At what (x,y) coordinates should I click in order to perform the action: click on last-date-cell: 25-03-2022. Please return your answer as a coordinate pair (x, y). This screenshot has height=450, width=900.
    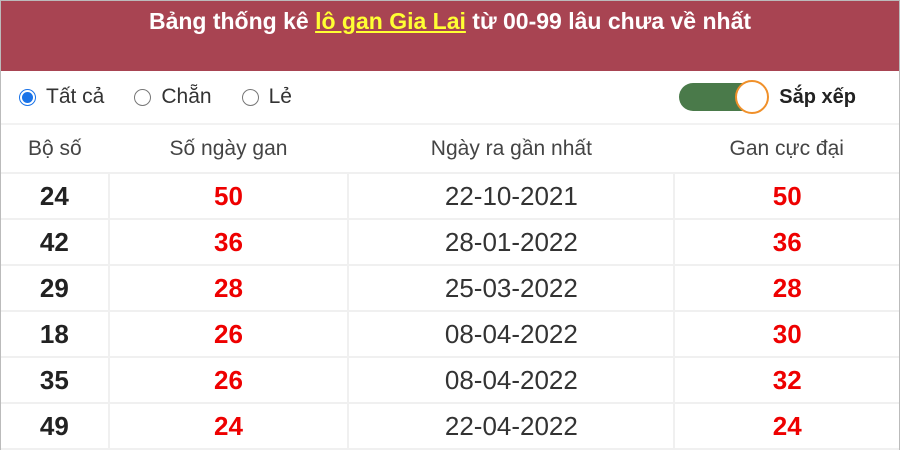
    Looking at the image, I should click on (511, 288).